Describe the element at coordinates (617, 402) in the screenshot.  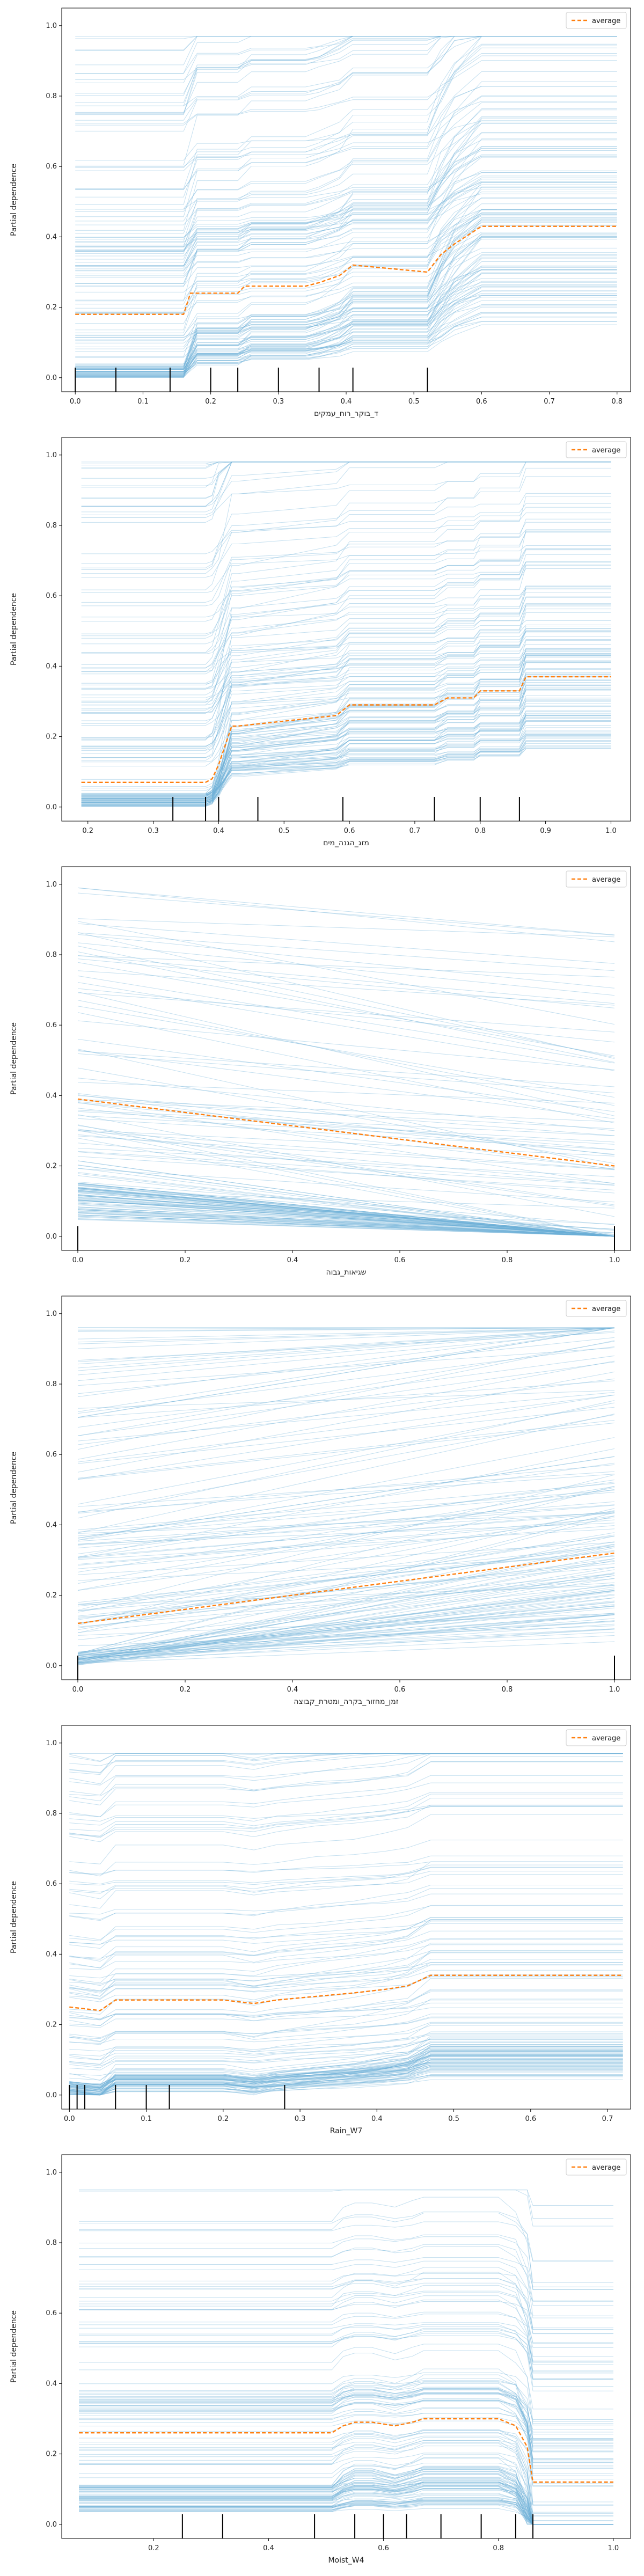
I see `x-tick-label: 0.8` at that location.